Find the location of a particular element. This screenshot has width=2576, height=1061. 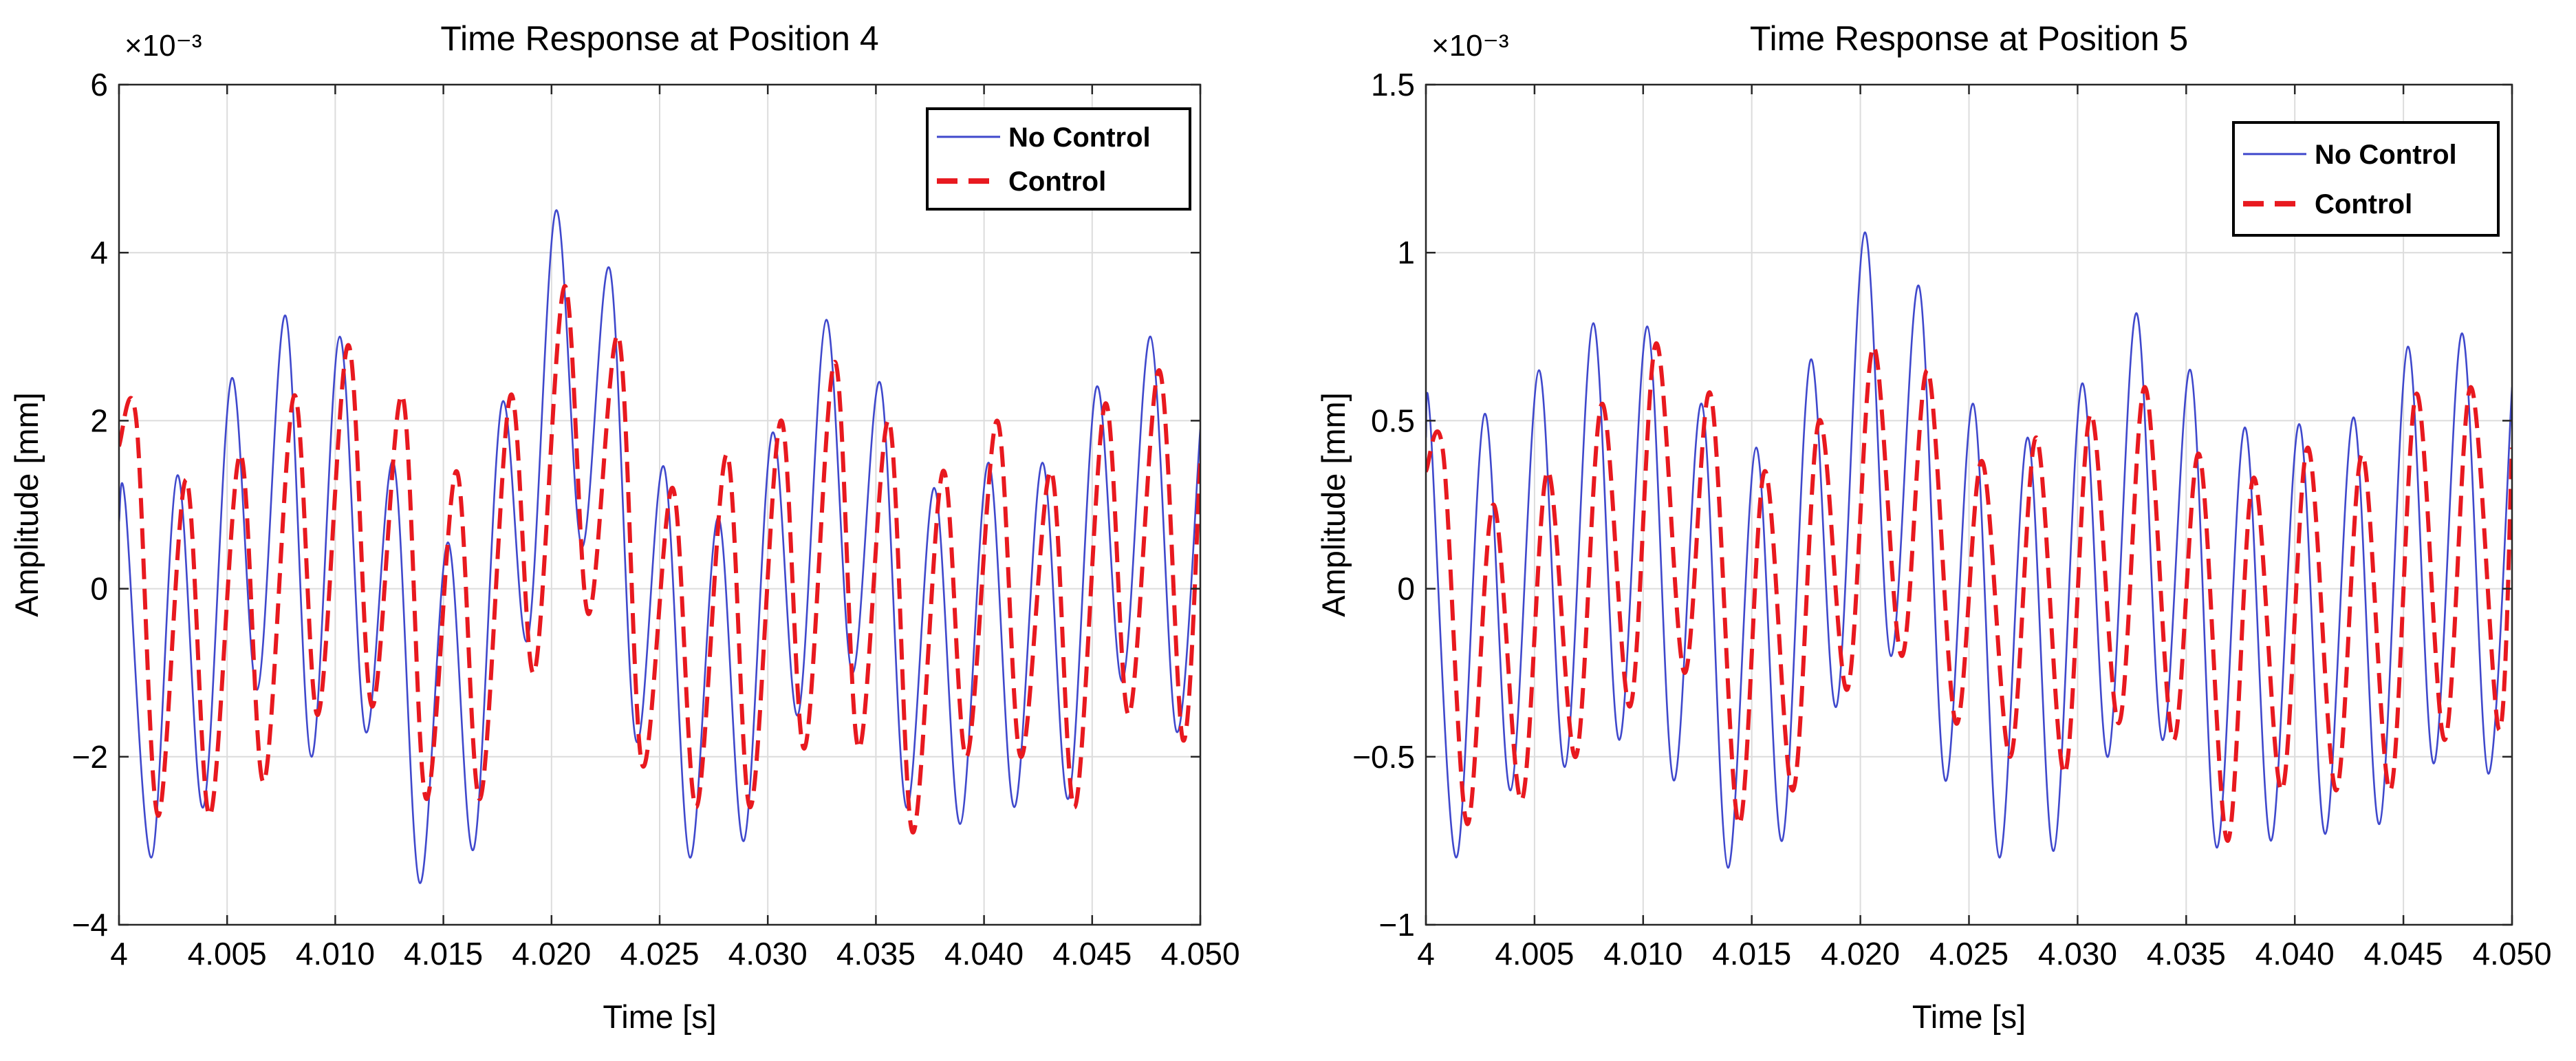

chart-title: Time Response at Position 4 is located at coordinates (659, 38).